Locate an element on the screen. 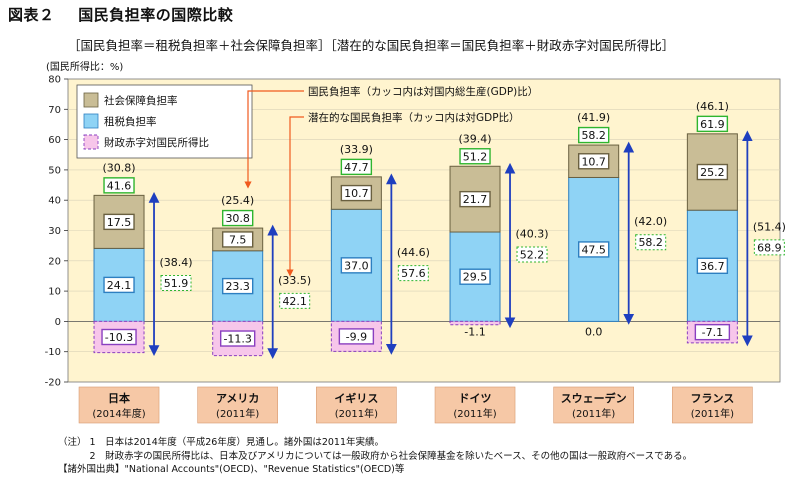 The image size is (800, 481). label-tax: 29.5 is located at coordinates (475, 277).